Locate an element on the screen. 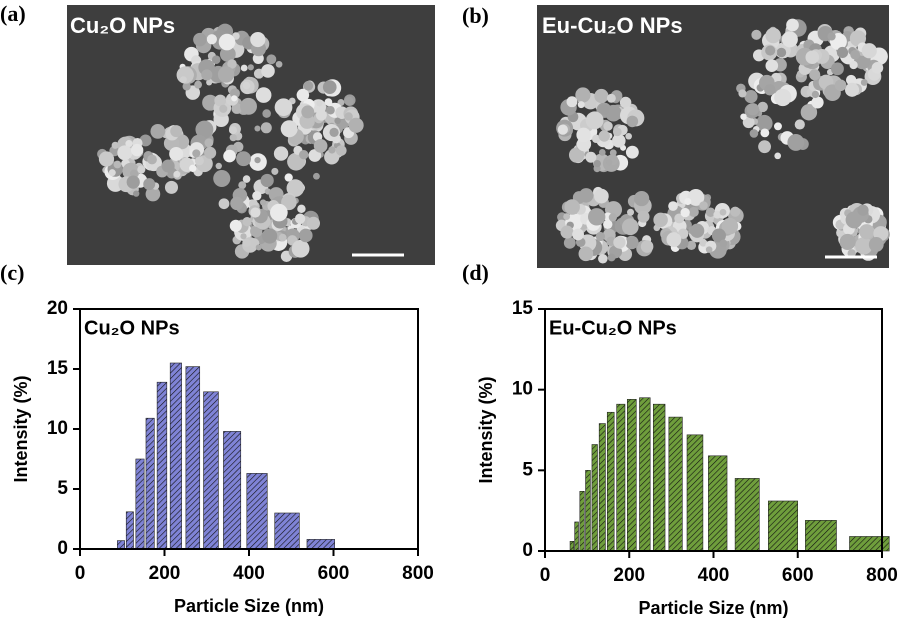 This screenshot has width=908, height=634. panel-label: (b) is located at coordinates (475, 15).